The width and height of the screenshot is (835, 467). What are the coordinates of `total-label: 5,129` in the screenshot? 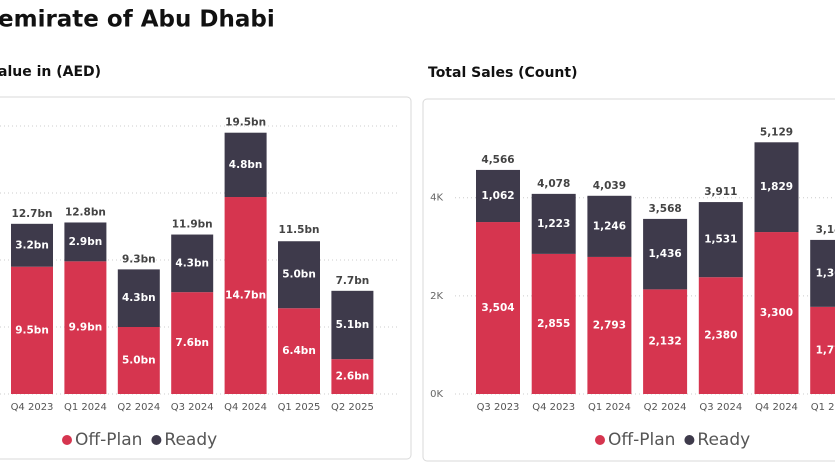 It's located at (776, 132).